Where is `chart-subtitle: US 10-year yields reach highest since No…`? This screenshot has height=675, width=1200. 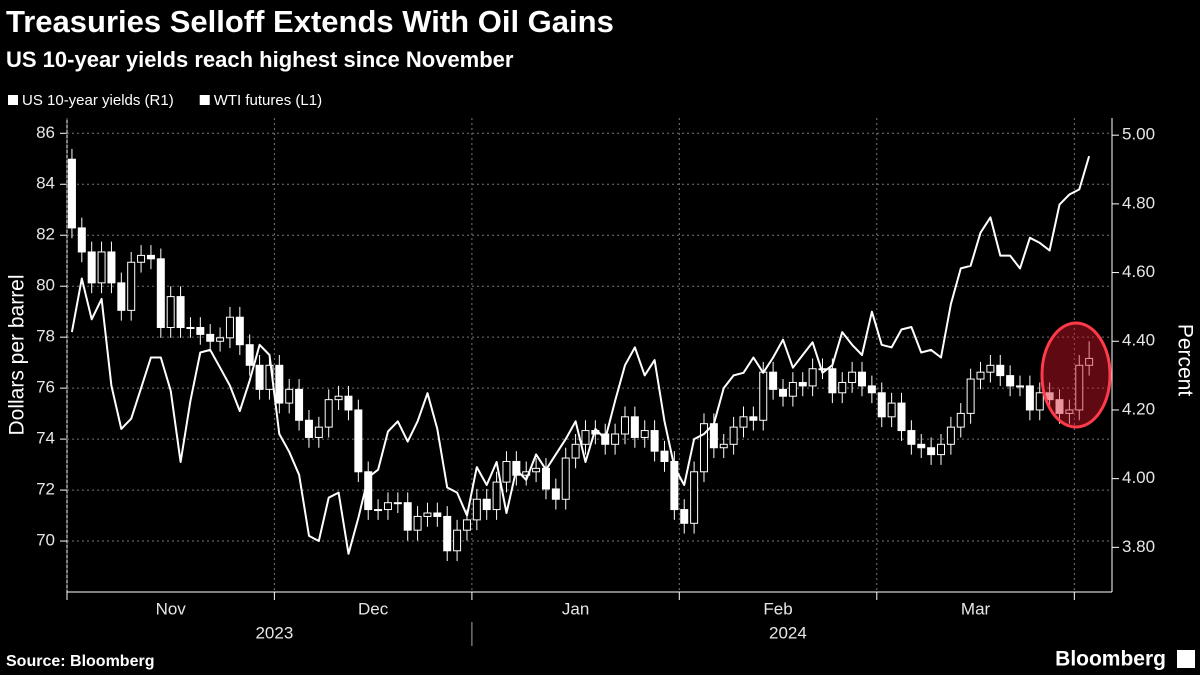
chart-subtitle: US 10-year yields reach highest since No… is located at coordinates (260, 59).